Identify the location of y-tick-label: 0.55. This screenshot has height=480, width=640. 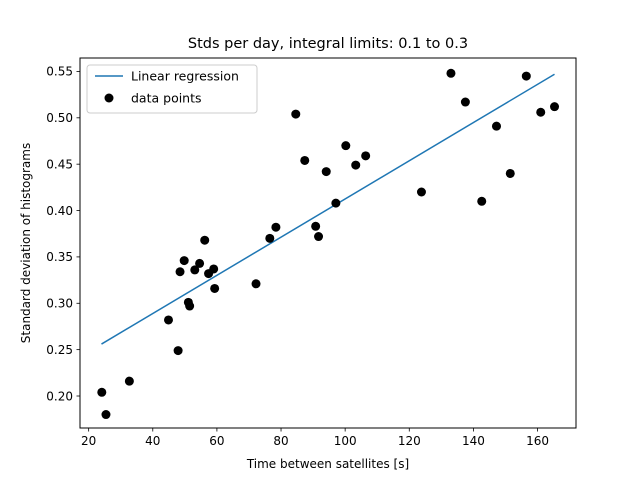
(59, 72).